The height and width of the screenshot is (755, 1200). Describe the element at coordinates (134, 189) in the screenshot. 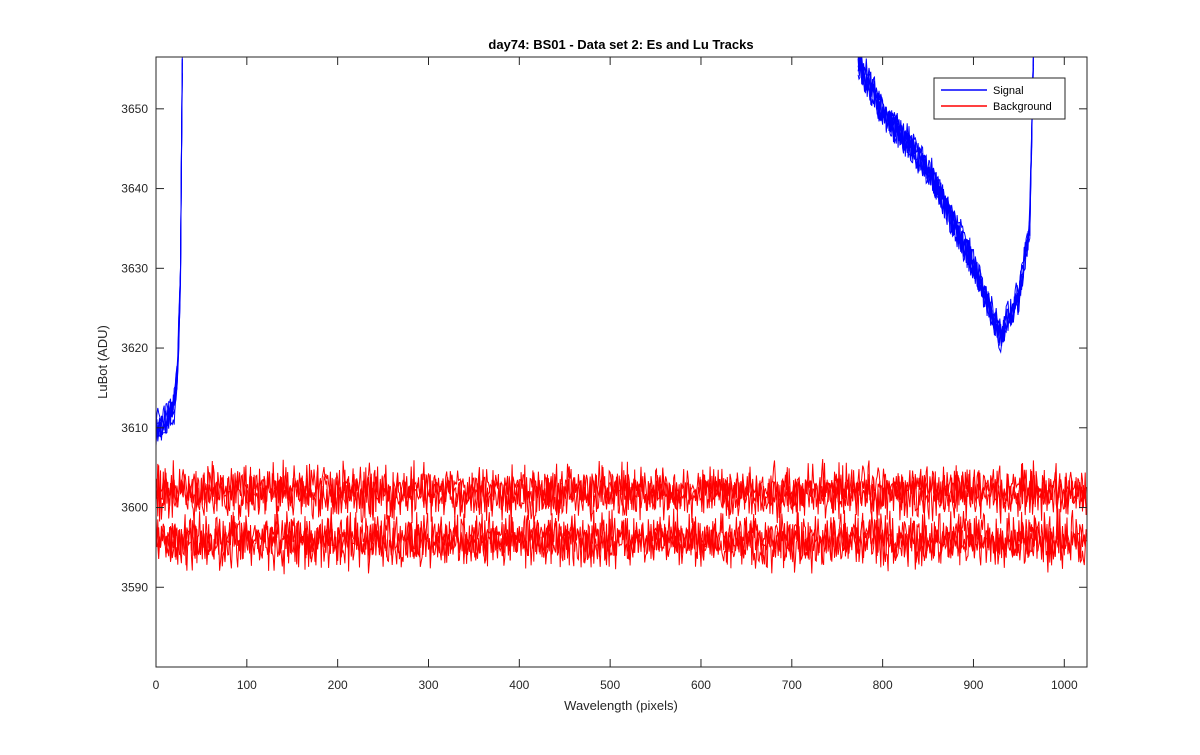

I see `y-tick-label: 3640` at that location.